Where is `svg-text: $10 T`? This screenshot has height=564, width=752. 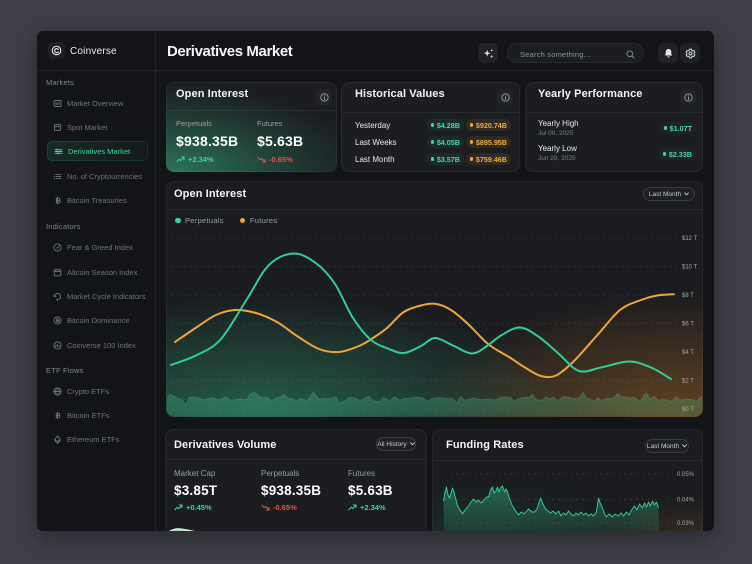
svg-text: $10 T is located at coordinates (690, 268).